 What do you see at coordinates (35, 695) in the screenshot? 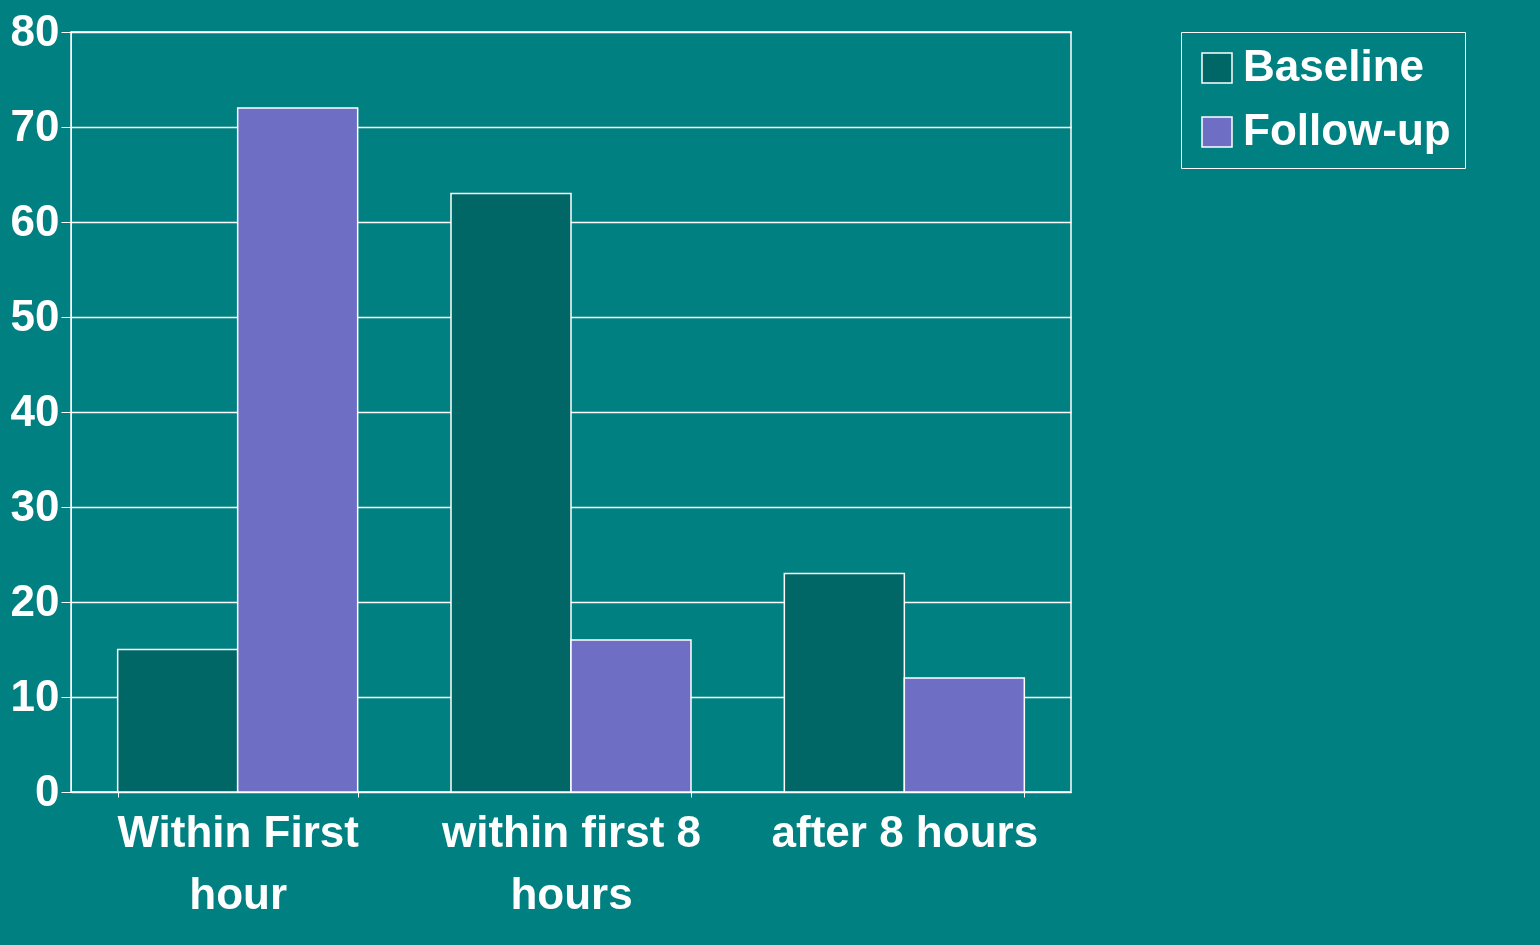
I see `y-tick-label: 10` at bounding box center [35, 695].